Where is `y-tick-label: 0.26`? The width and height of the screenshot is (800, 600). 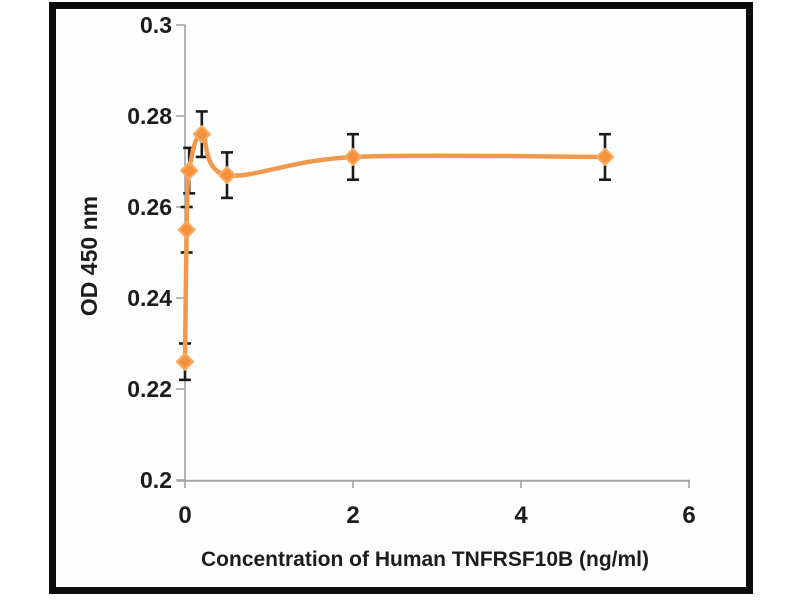 y-tick-label: 0.26 is located at coordinates (149, 207).